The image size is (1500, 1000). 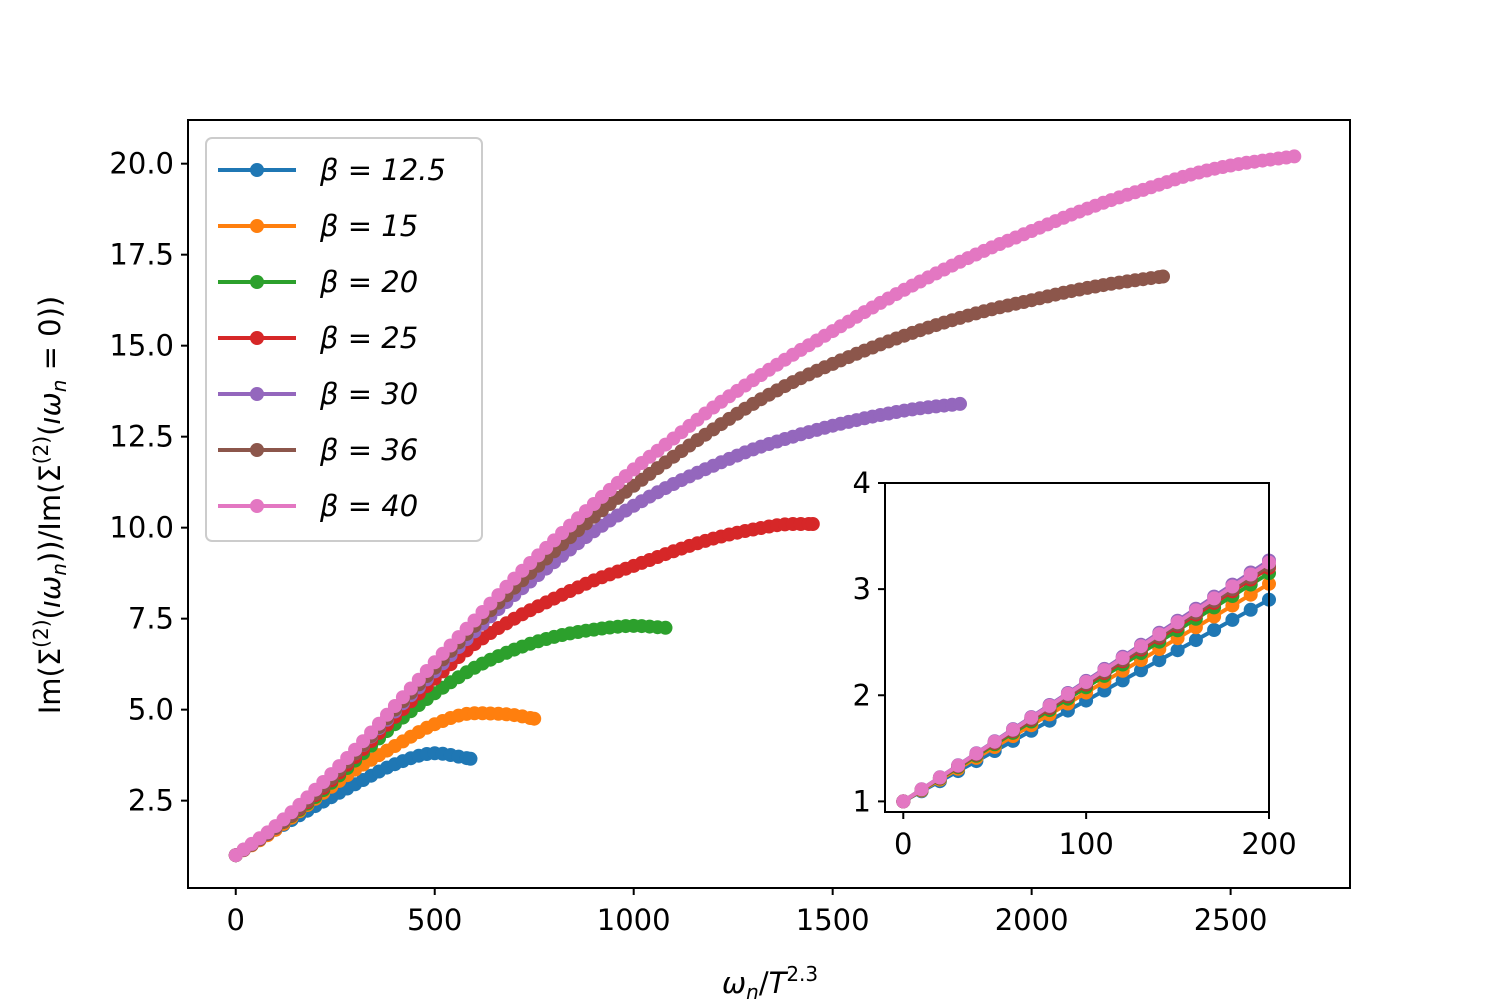 I want to click on y-tick-label: 12.5, so click(x=141, y=437).